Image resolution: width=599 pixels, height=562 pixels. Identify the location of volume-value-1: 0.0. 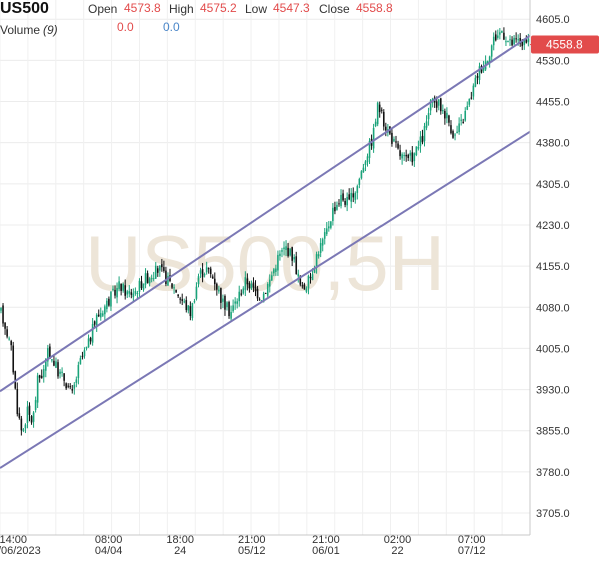
(125, 27).